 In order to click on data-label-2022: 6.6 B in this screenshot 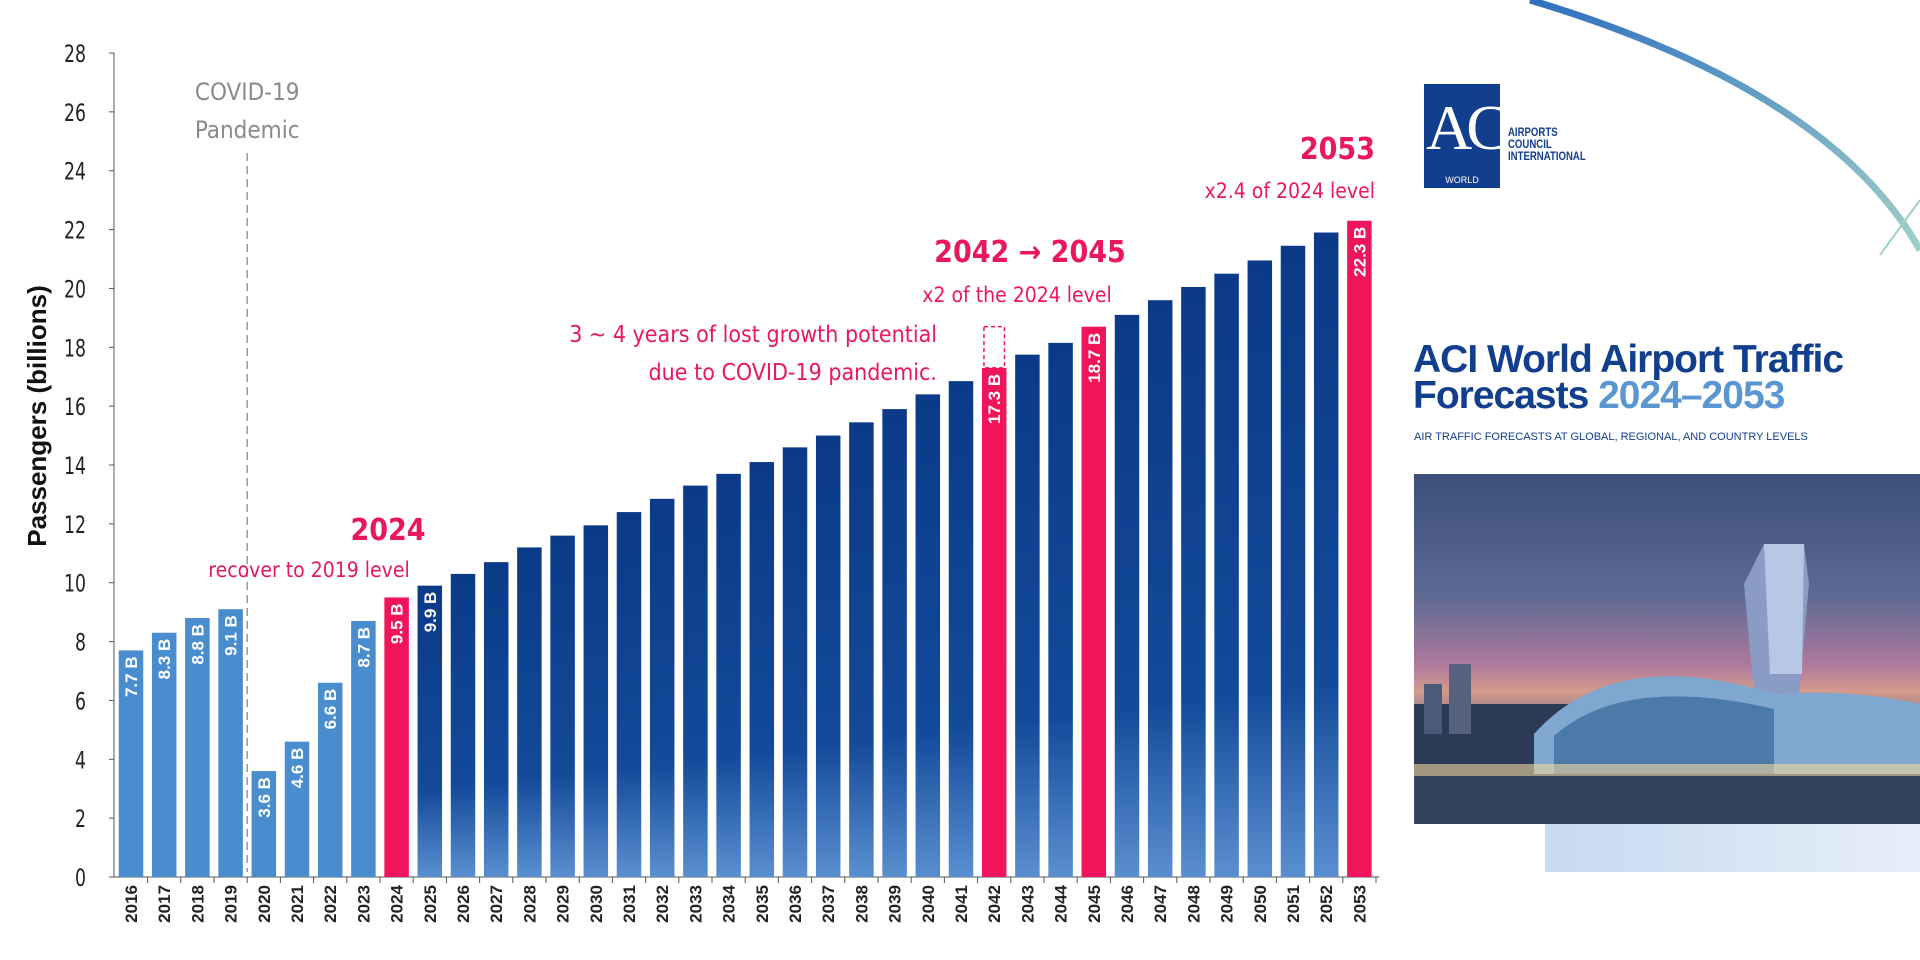, I will do `click(330, 709)`.